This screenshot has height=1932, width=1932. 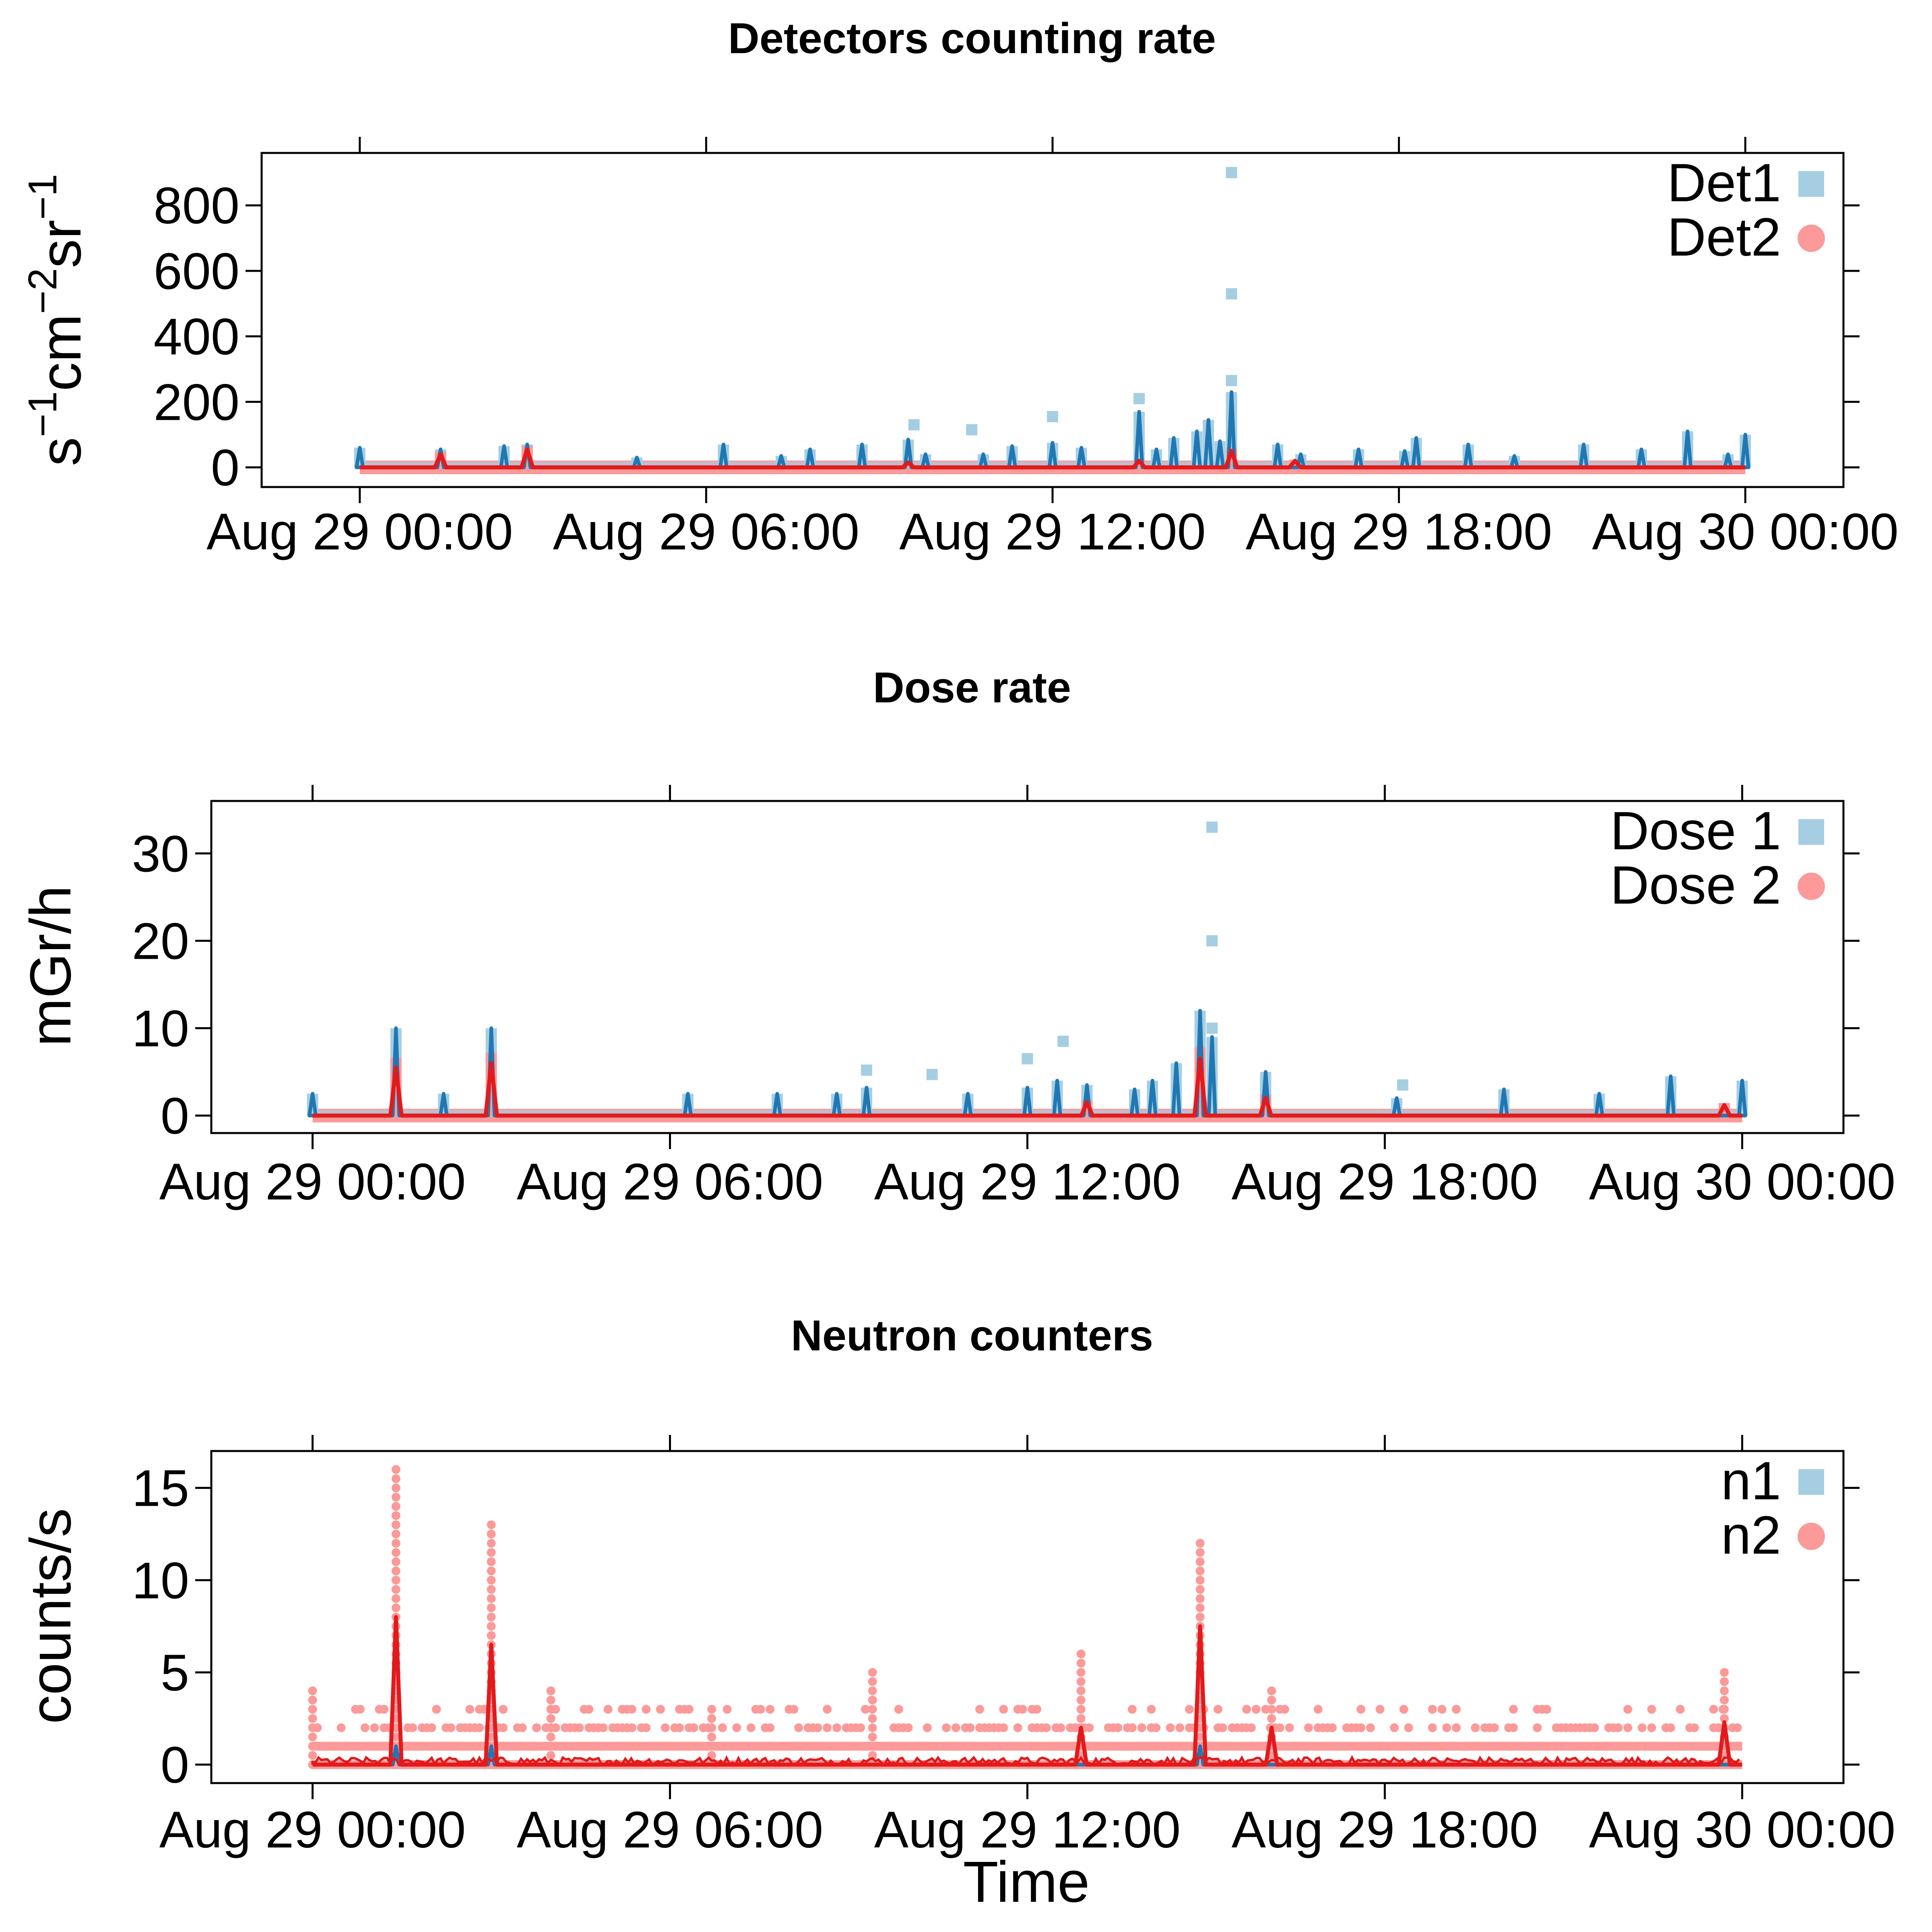 What do you see at coordinates (175, 1673) in the screenshot?
I see `y-tick-label: 5` at bounding box center [175, 1673].